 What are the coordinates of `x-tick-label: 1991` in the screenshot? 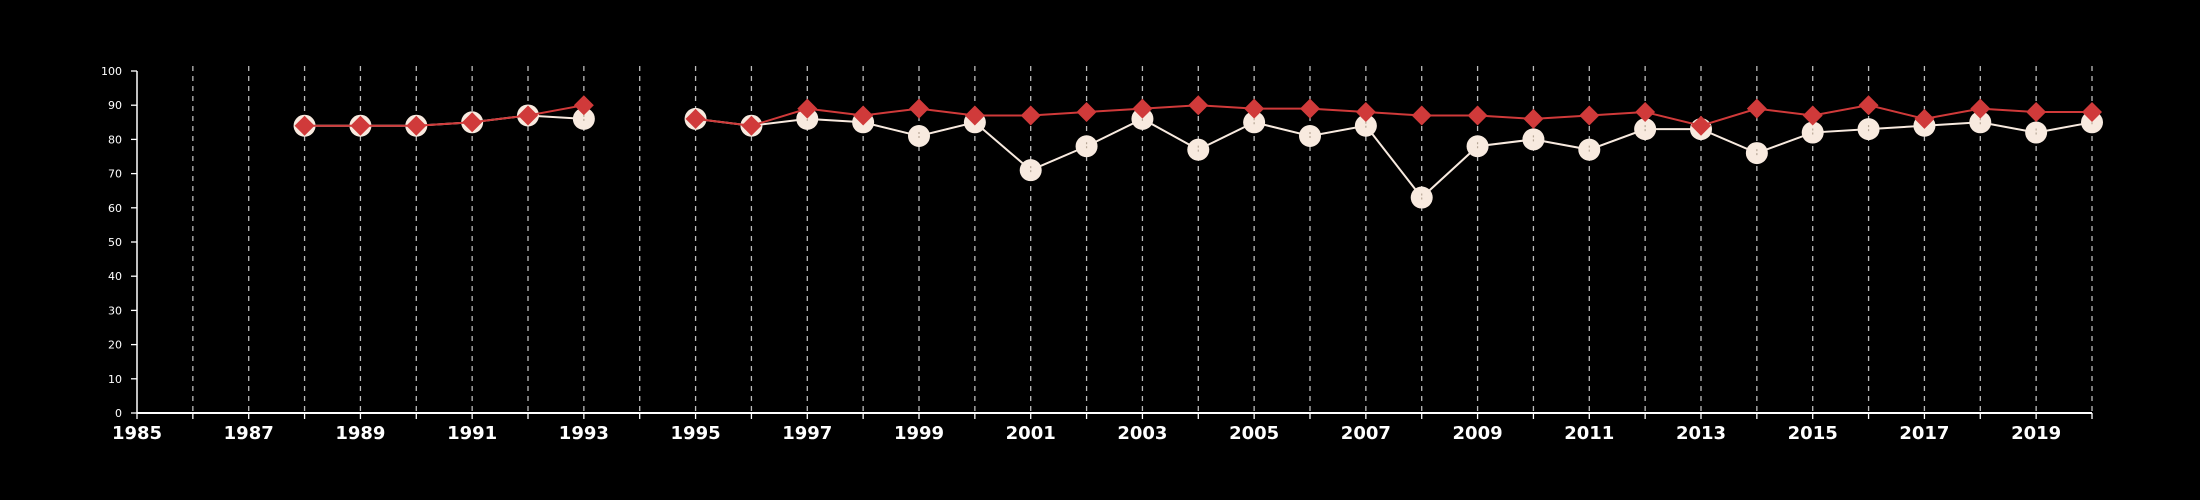 It's located at (472, 433).